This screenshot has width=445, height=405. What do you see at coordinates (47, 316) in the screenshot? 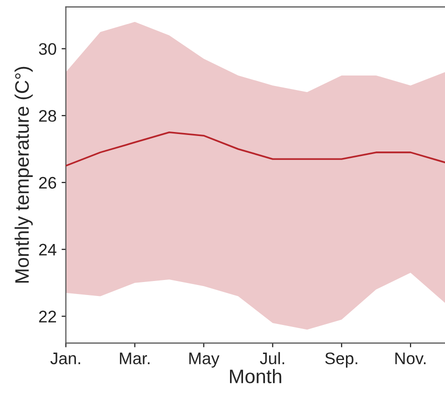
I see `y-tick-label: 22` at bounding box center [47, 316].